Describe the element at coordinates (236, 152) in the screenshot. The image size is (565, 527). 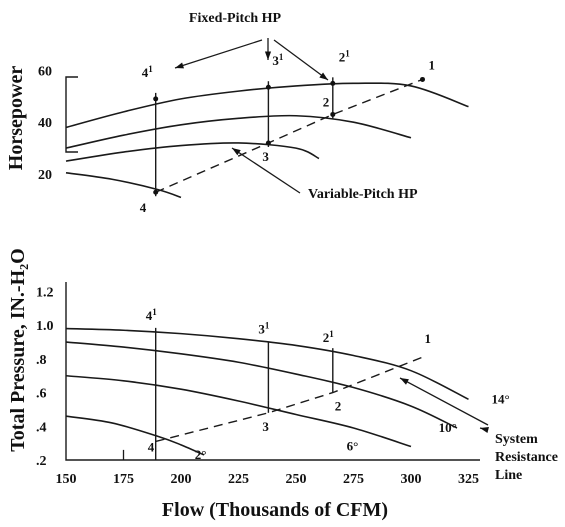
I see `variable-pitch-arrow-head` at that location.